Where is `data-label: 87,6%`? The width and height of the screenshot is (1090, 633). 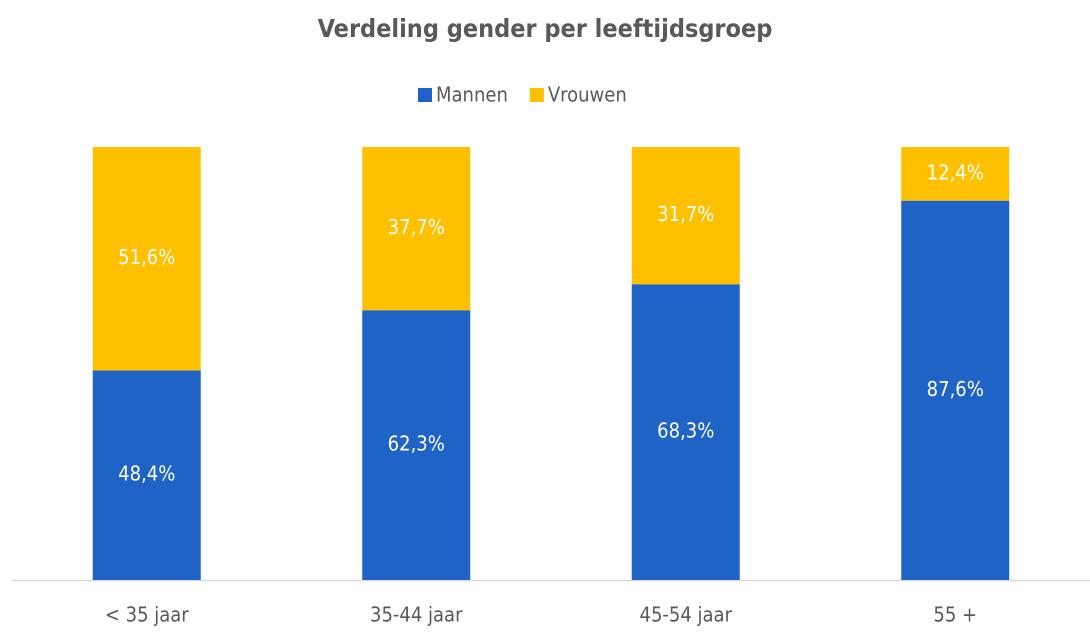 data-label: 87,6% is located at coordinates (955, 389).